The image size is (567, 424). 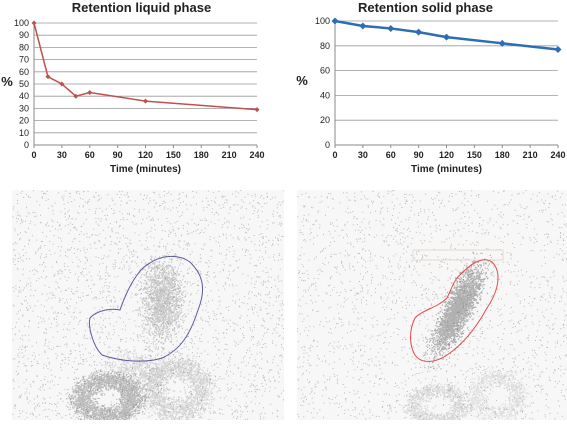 I want to click on y-tick-label: 10, so click(x=24, y=133).